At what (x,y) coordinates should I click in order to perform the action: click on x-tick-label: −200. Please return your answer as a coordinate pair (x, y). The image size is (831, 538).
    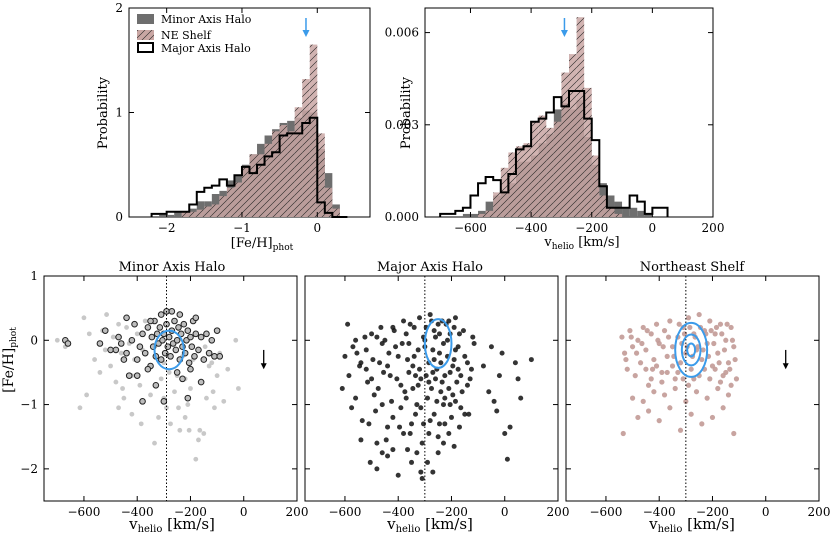
    Looking at the image, I should click on (712, 512).